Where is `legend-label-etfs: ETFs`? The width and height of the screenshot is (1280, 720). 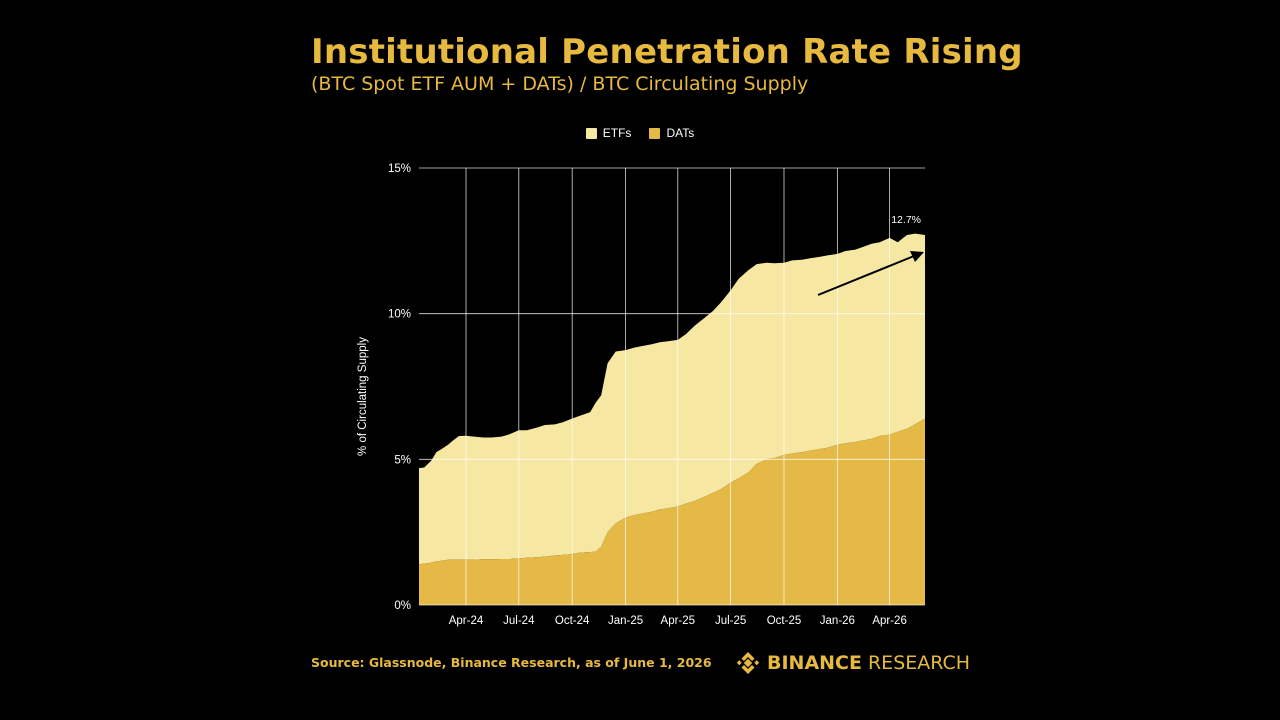
legend-label-etfs: ETFs is located at coordinates (617, 133).